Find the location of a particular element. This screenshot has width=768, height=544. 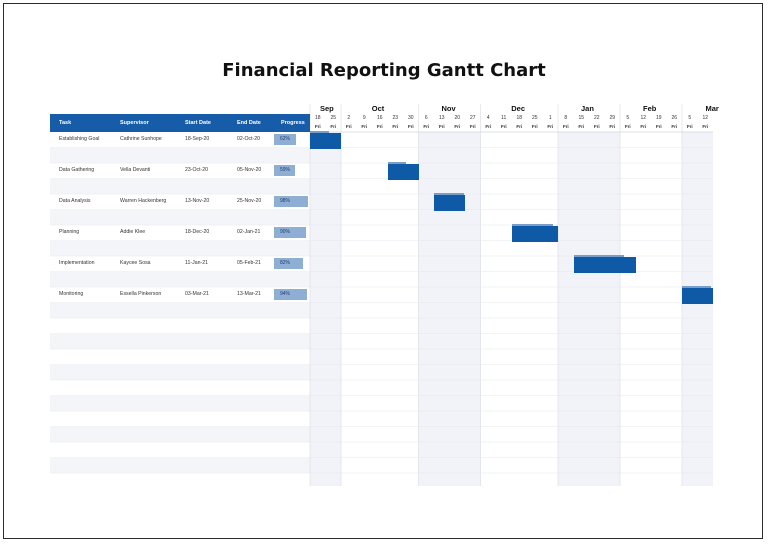

task-name: Monitoring is located at coordinates (71, 294).